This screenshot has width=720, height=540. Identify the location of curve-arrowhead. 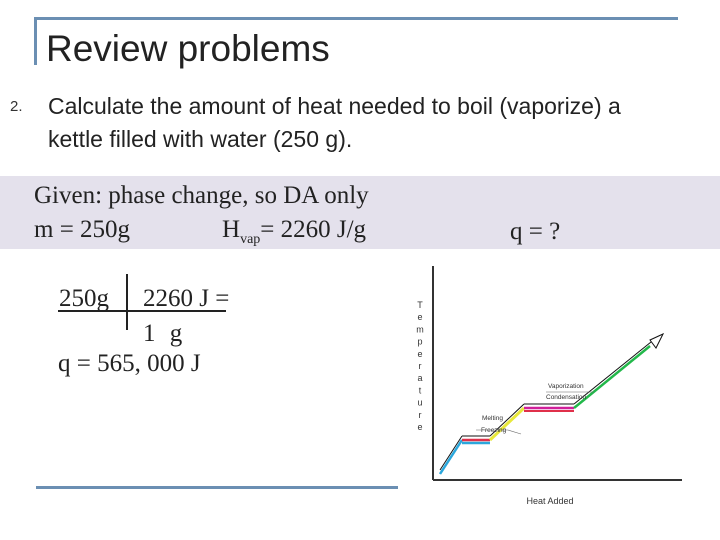
(657, 340).